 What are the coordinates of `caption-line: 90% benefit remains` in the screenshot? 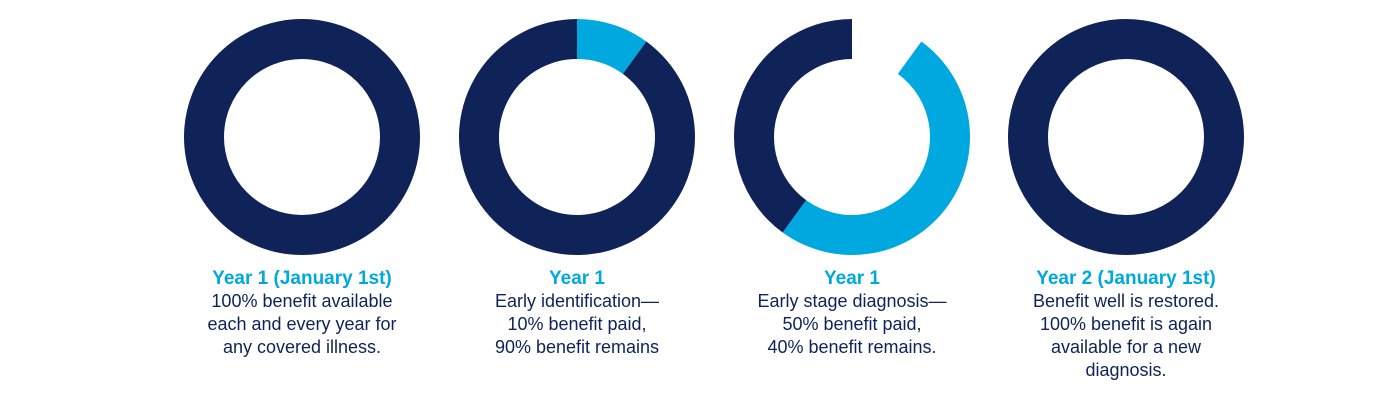 It's located at (577, 347).